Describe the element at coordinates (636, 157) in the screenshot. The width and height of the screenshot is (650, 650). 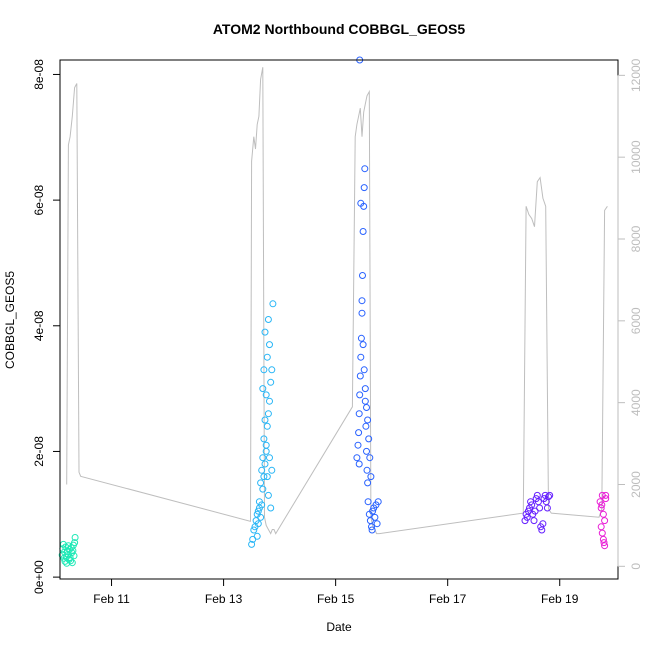
I see `y2-tick-label: 10000` at that location.